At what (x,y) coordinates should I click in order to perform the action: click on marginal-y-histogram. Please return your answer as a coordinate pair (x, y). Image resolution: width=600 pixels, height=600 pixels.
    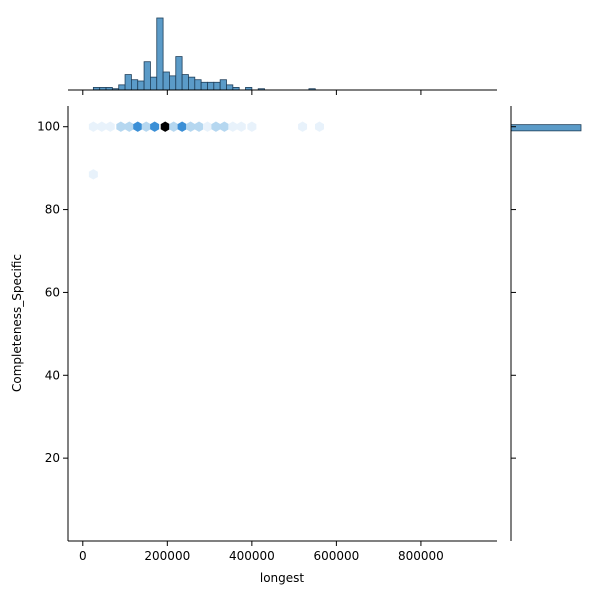
    Looking at the image, I should click on (546, 323).